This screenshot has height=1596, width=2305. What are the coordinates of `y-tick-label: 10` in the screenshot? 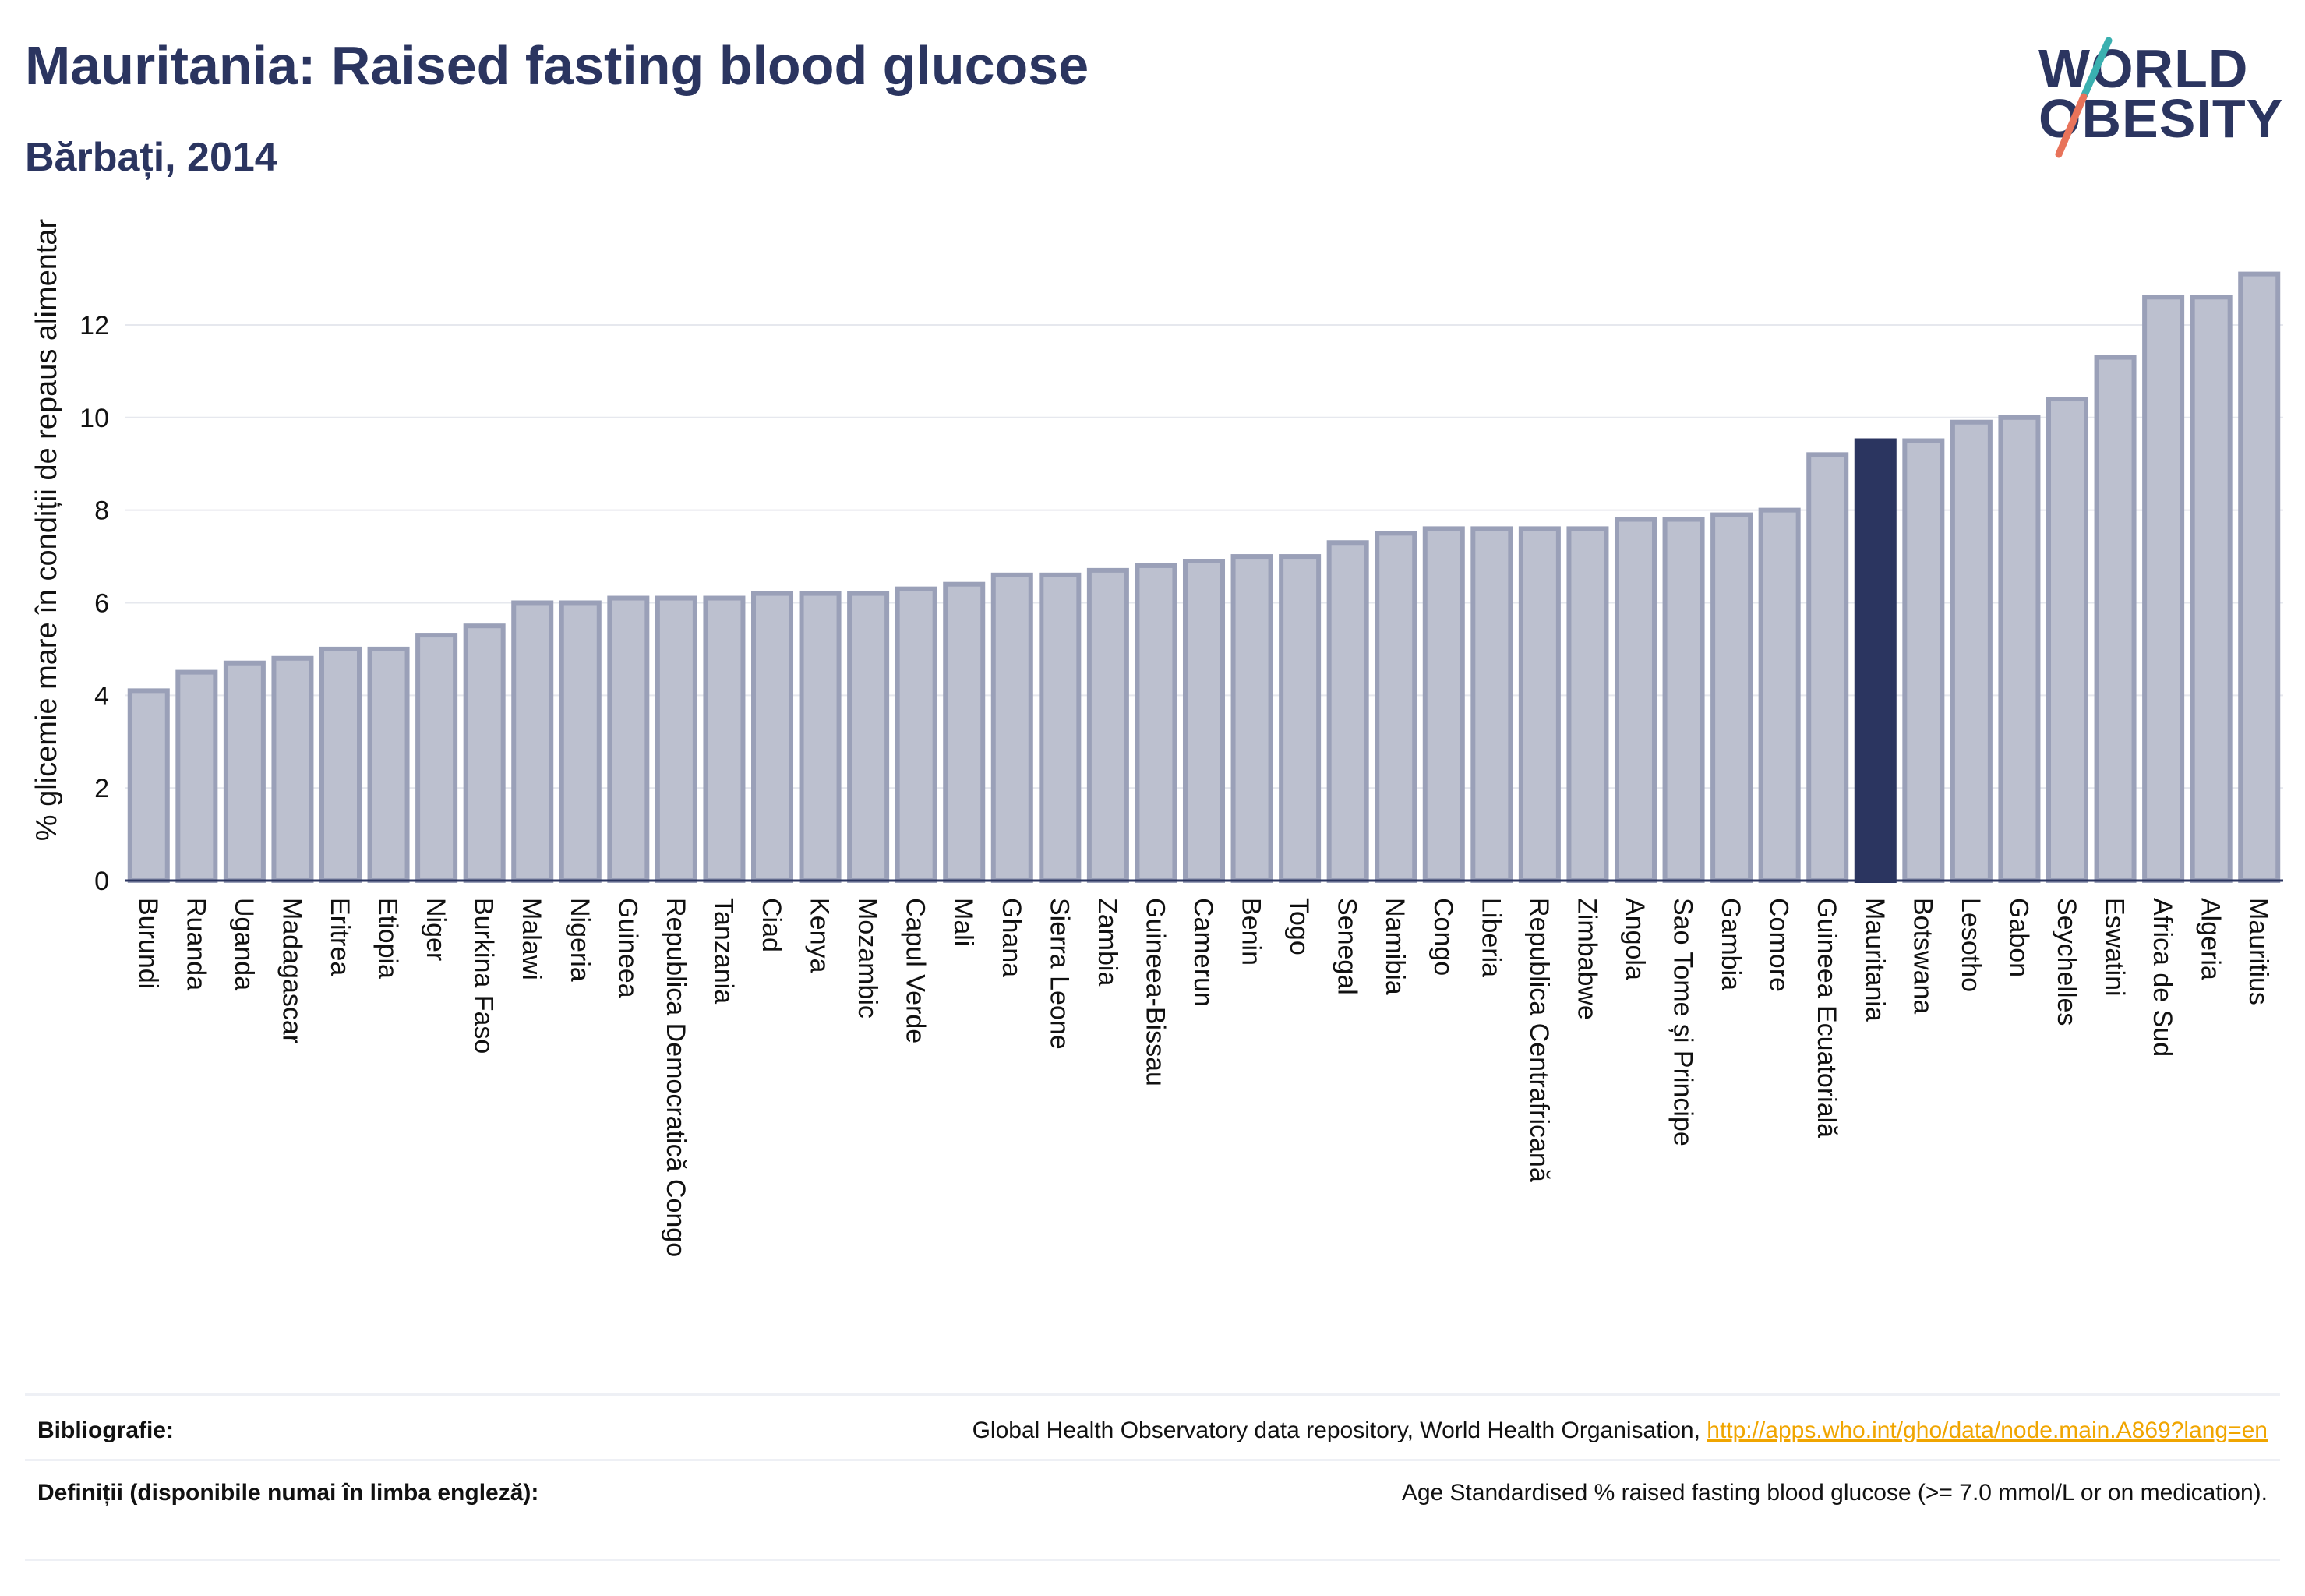 It's located at (94, 418).